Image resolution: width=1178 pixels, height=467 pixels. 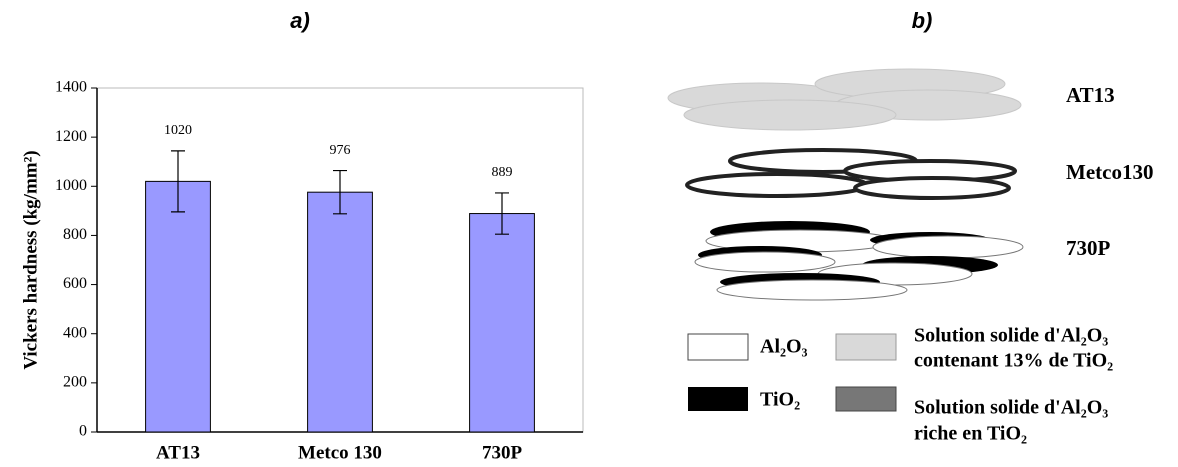 I want to click on x-tick-label: Metco 130, so click(x=340, y=452).